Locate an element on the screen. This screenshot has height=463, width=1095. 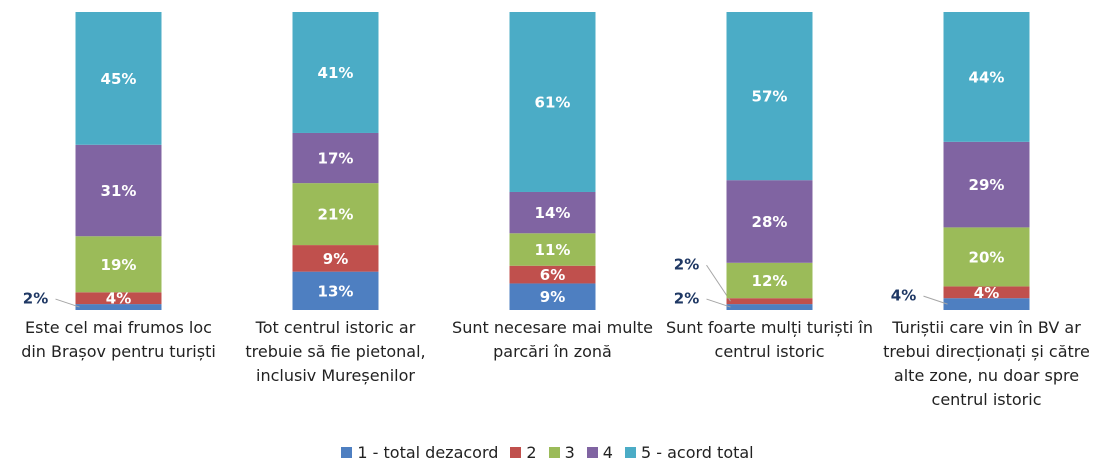
legend-item: 1 - total dezacord is located at coordinates (419, 452).